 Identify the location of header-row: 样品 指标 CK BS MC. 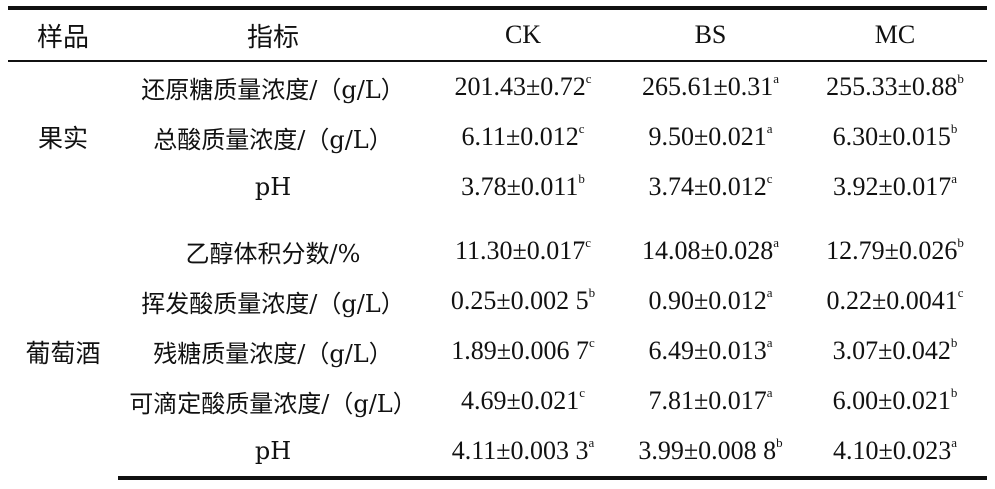
(497, 34).